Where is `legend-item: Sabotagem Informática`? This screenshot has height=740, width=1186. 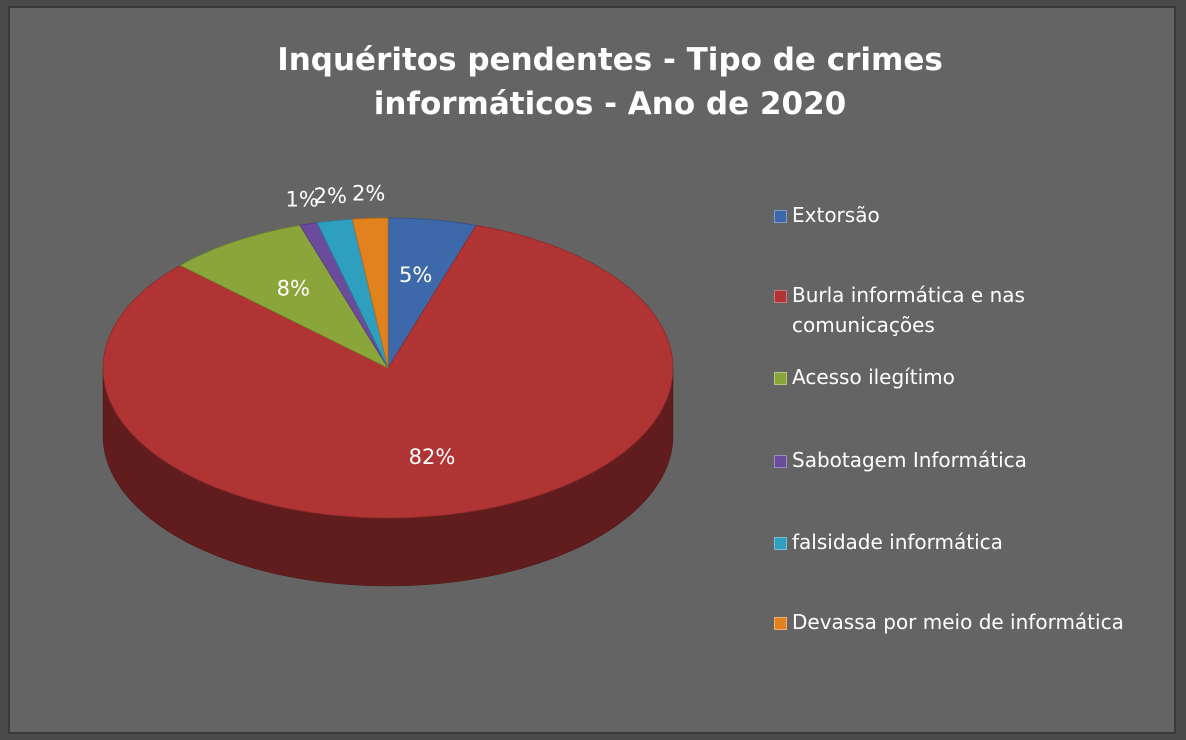 legend-item: Sabotagem Informática is located at coordinates (968, 460).